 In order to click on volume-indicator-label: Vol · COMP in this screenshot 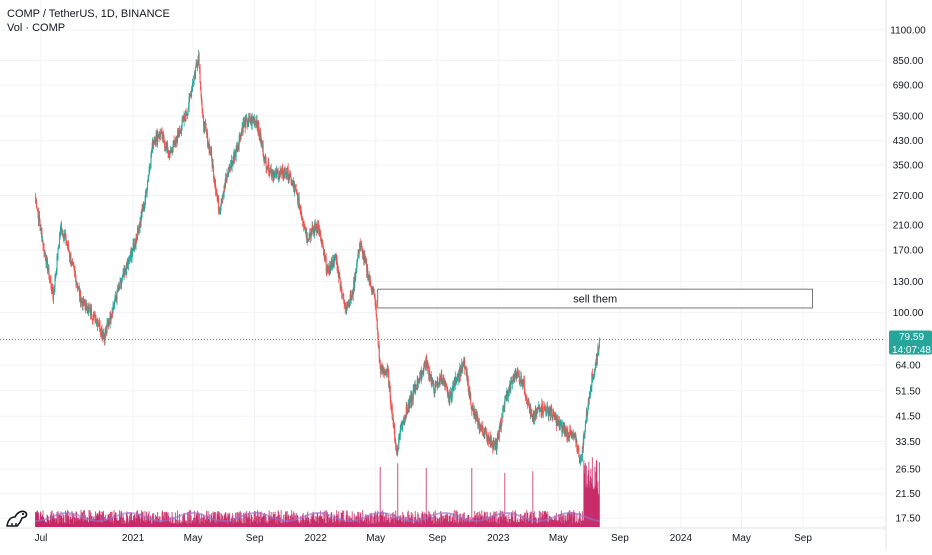, I will do `click(36, 28)`.